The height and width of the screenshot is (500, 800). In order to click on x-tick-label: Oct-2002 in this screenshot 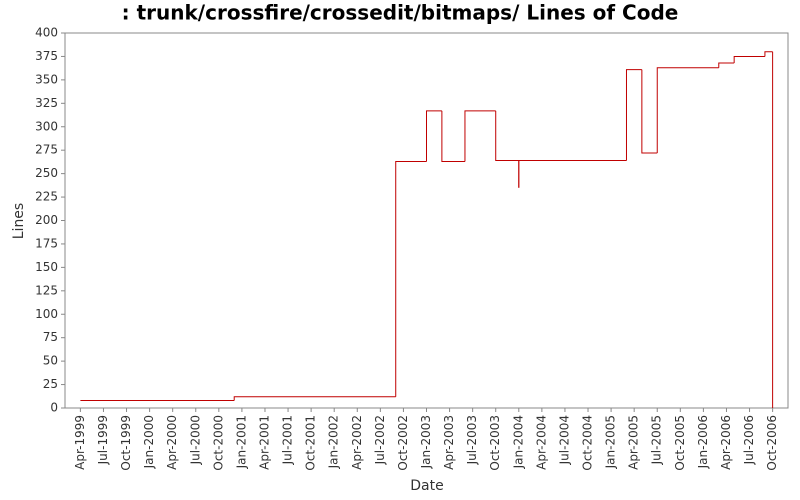, I will do `click(403, 443)`.